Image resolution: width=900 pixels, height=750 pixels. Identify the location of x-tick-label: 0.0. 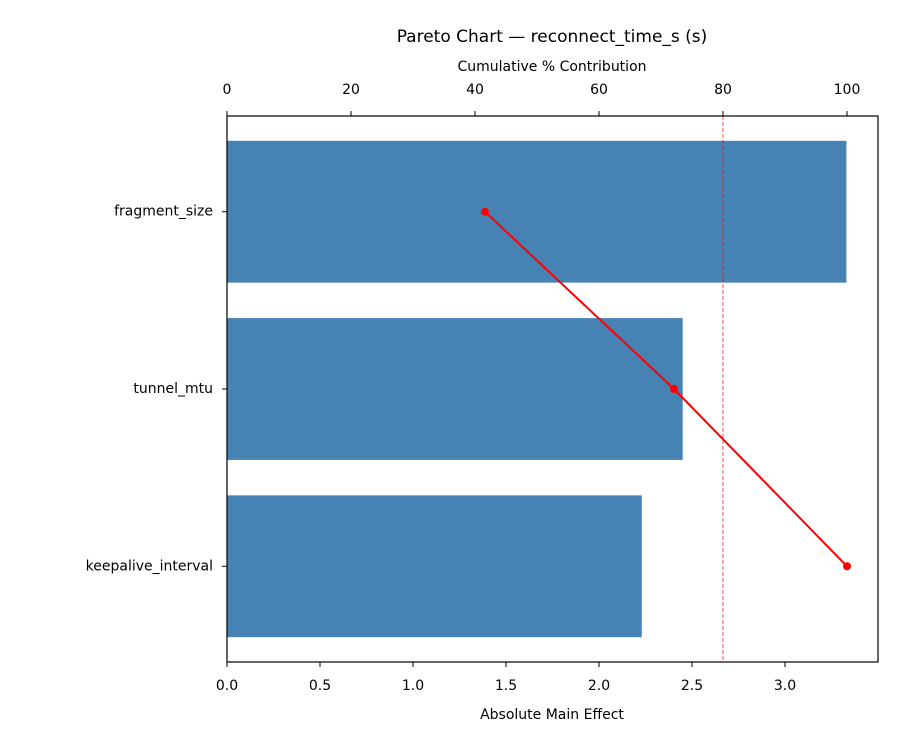
(227, 686).